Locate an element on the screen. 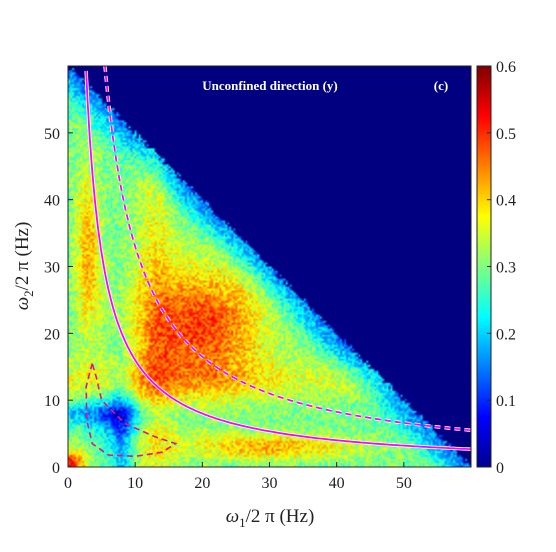  colorbar-tick-label: 0.1 is located at coordinates (506, 401).